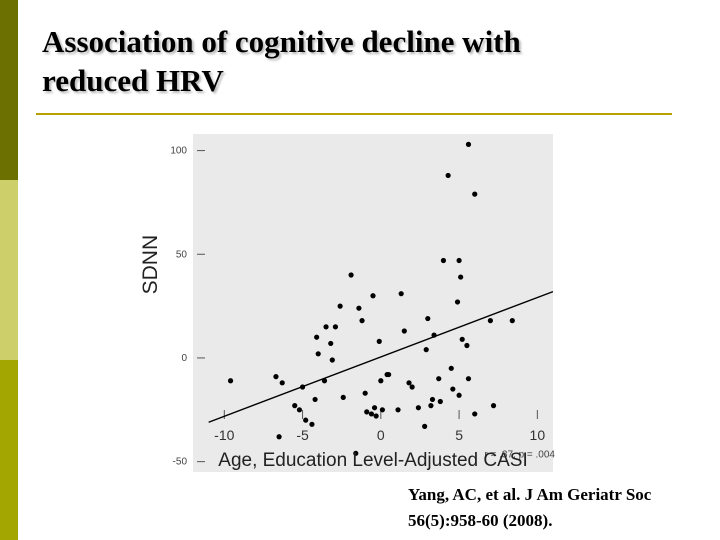 The height and width of the screenshot is (540, 720). Describe the element at coordinates (519, 454) in the screenshot. I see `correlation-annotation: r = .37, p = .004` at that location.